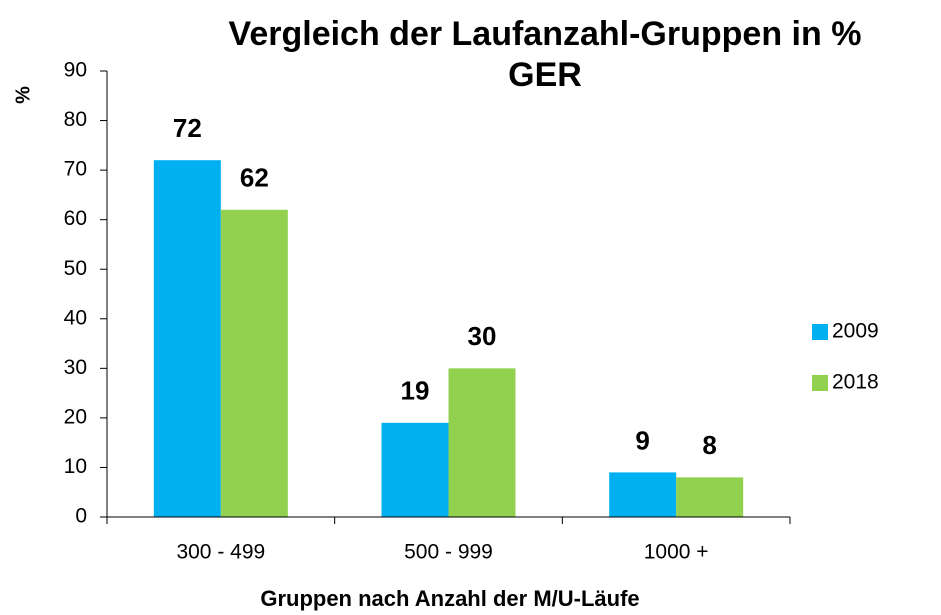 Image resolution: width=941 pixels, height=615 pixels. I want to click on x-tick-label: 1000 +, so click(676, 552).